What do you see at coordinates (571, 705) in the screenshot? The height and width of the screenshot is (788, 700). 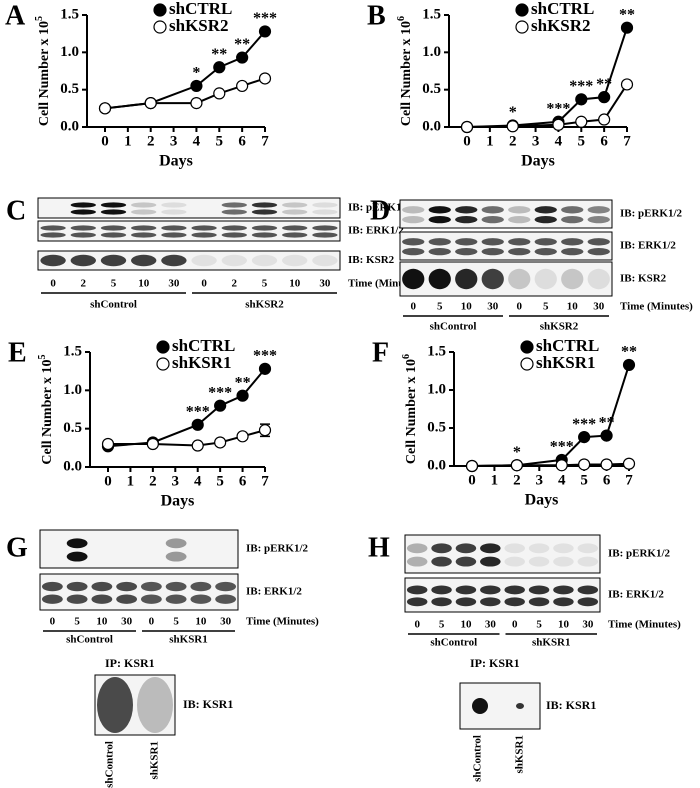 I see `row-label: IB: KSR1` at bounding box center [571, 705].